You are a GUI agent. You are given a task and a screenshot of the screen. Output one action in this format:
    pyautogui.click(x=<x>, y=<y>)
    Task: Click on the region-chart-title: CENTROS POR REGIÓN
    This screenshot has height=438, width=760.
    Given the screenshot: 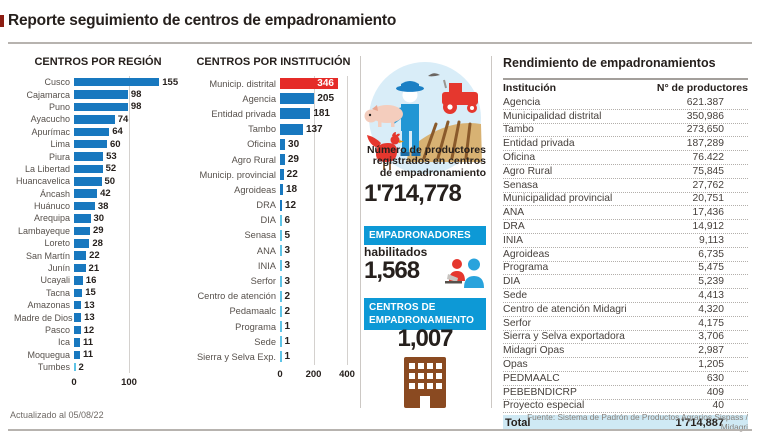 What is the action you would take?
    pyautogui.click(x=98, y=62)
    